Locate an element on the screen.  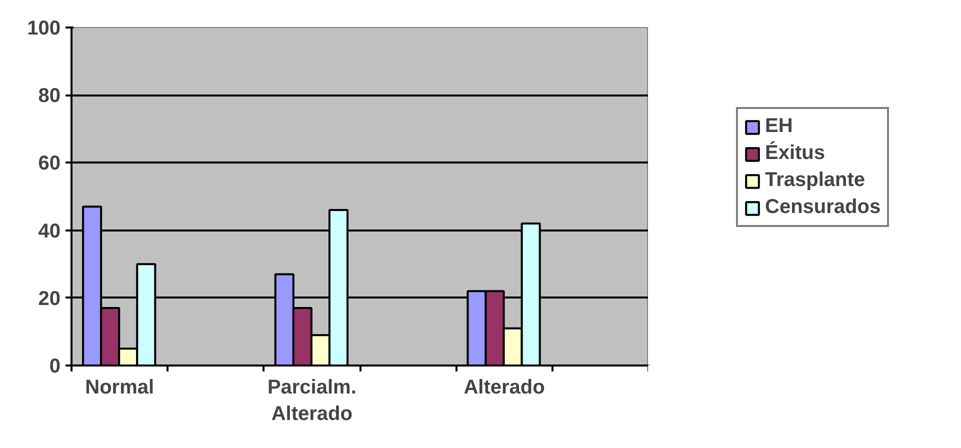
x-tick-label: Normal is located at coordinates (119, 387).